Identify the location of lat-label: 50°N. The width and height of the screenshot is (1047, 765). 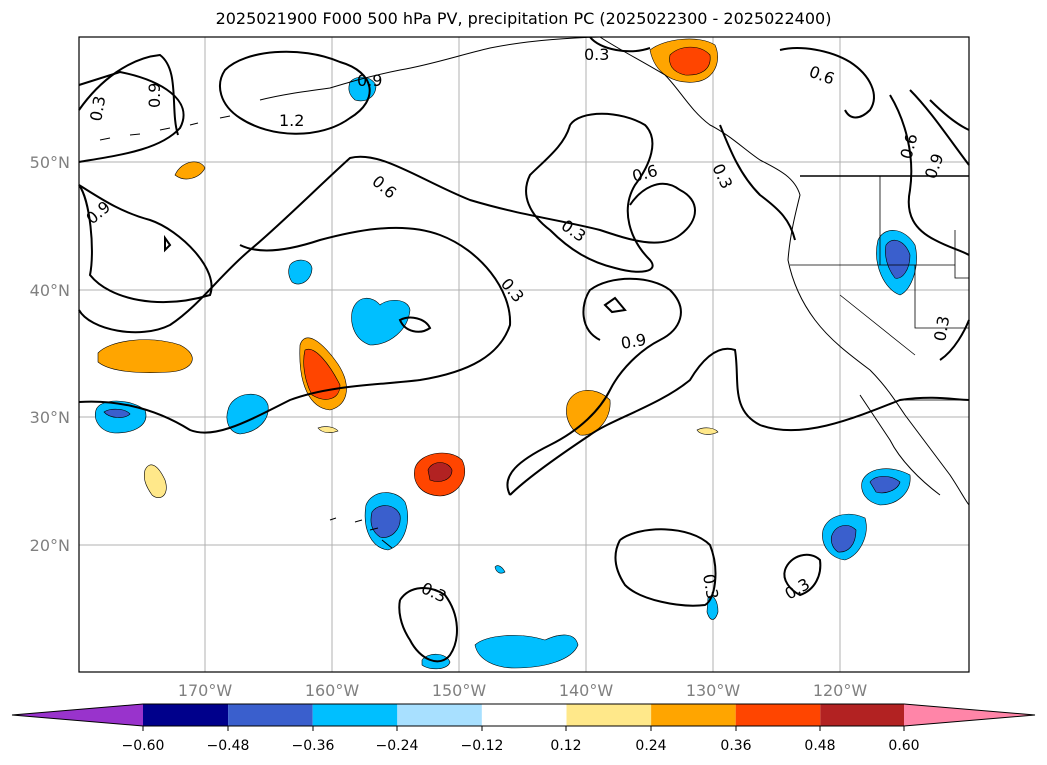
(50, 162).